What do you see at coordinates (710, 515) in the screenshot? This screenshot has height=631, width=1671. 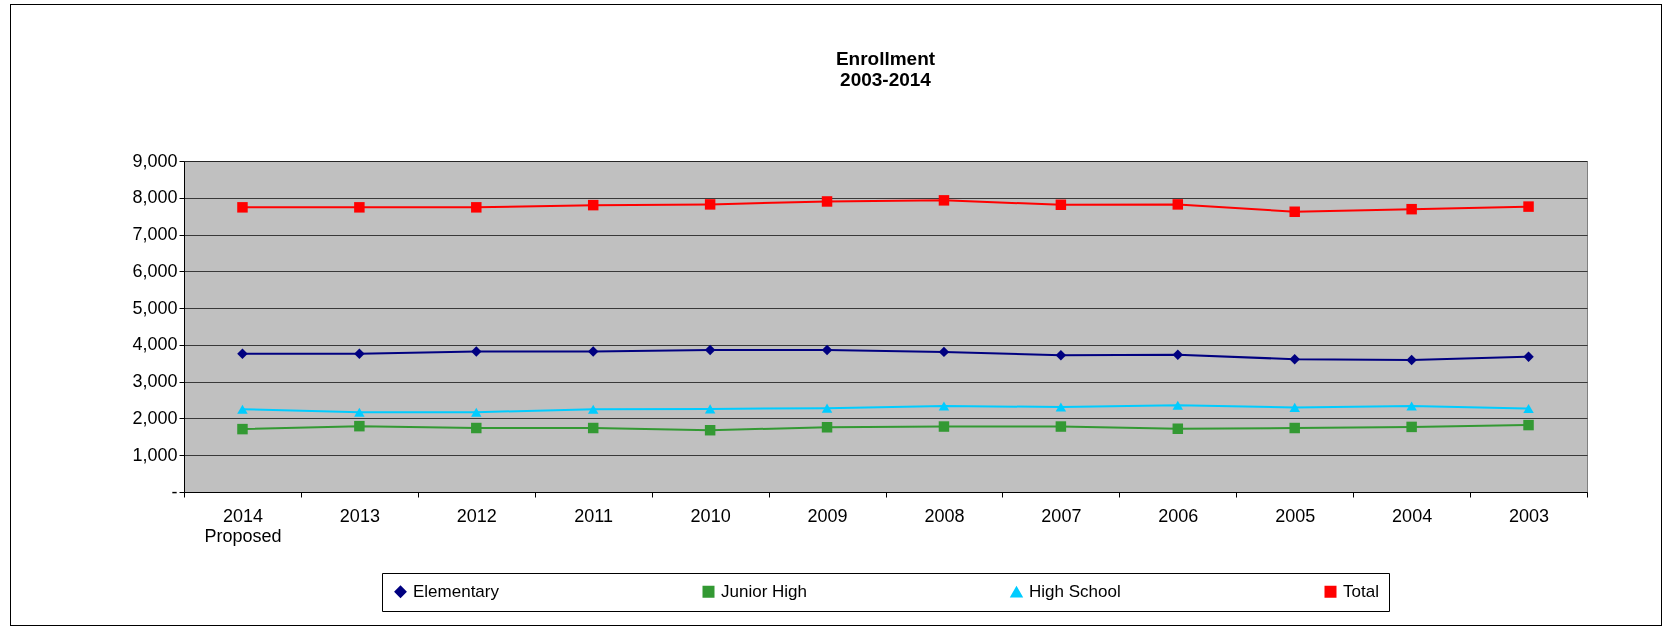 I see `x-tick-label: 2010` at bounding box center [710, 515].